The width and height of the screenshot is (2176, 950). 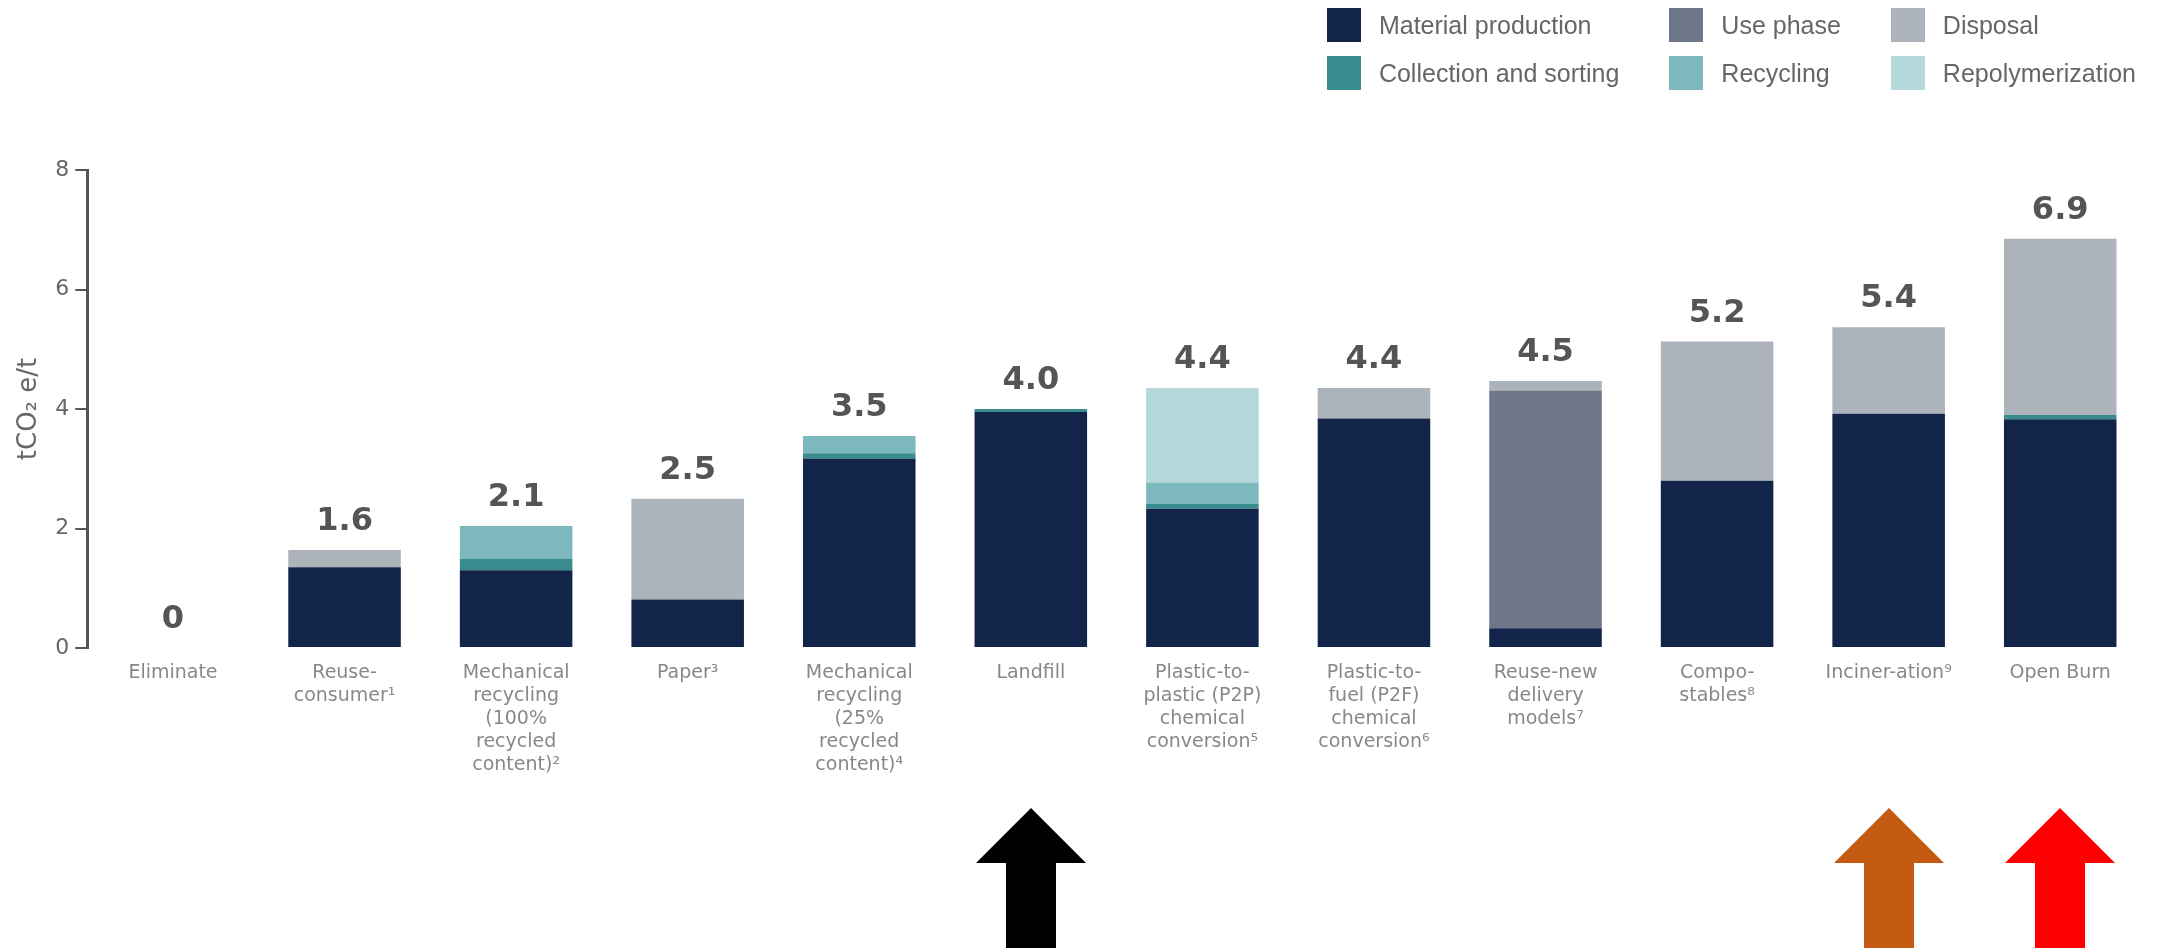 What do you see at coordinates (516, 717) in the screenshot?
I see `x-tick-label: Mechanical recycling (100% recycled content)²` at bounding box center [516, 717].